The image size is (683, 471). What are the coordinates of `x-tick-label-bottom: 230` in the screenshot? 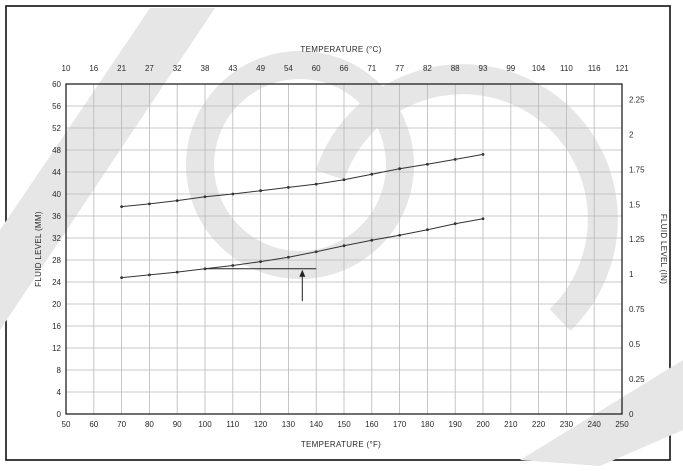 It's located at (567, 424).